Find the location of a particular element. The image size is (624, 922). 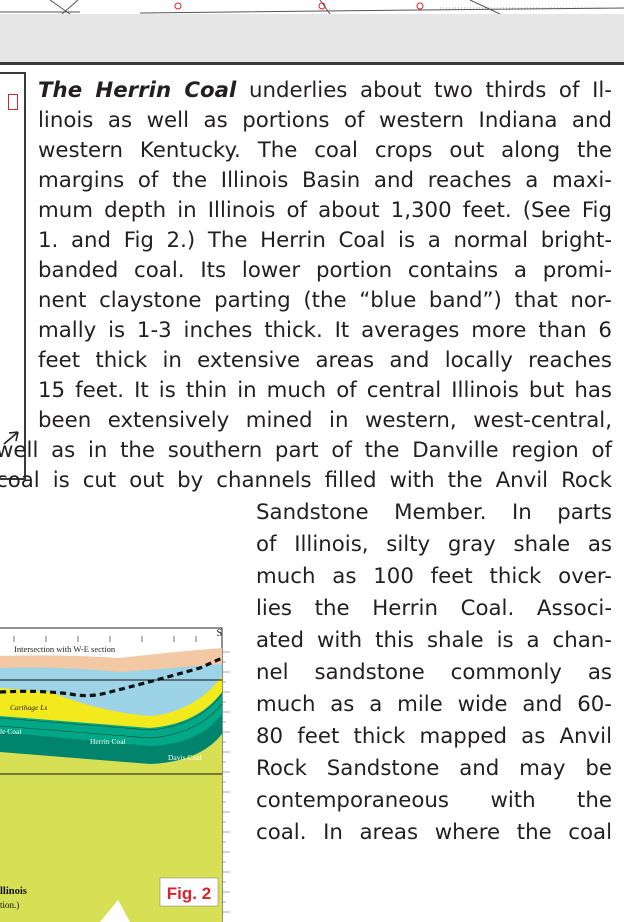

intersection-label: Intersection with W-E section is located at coordinates (65, 649).